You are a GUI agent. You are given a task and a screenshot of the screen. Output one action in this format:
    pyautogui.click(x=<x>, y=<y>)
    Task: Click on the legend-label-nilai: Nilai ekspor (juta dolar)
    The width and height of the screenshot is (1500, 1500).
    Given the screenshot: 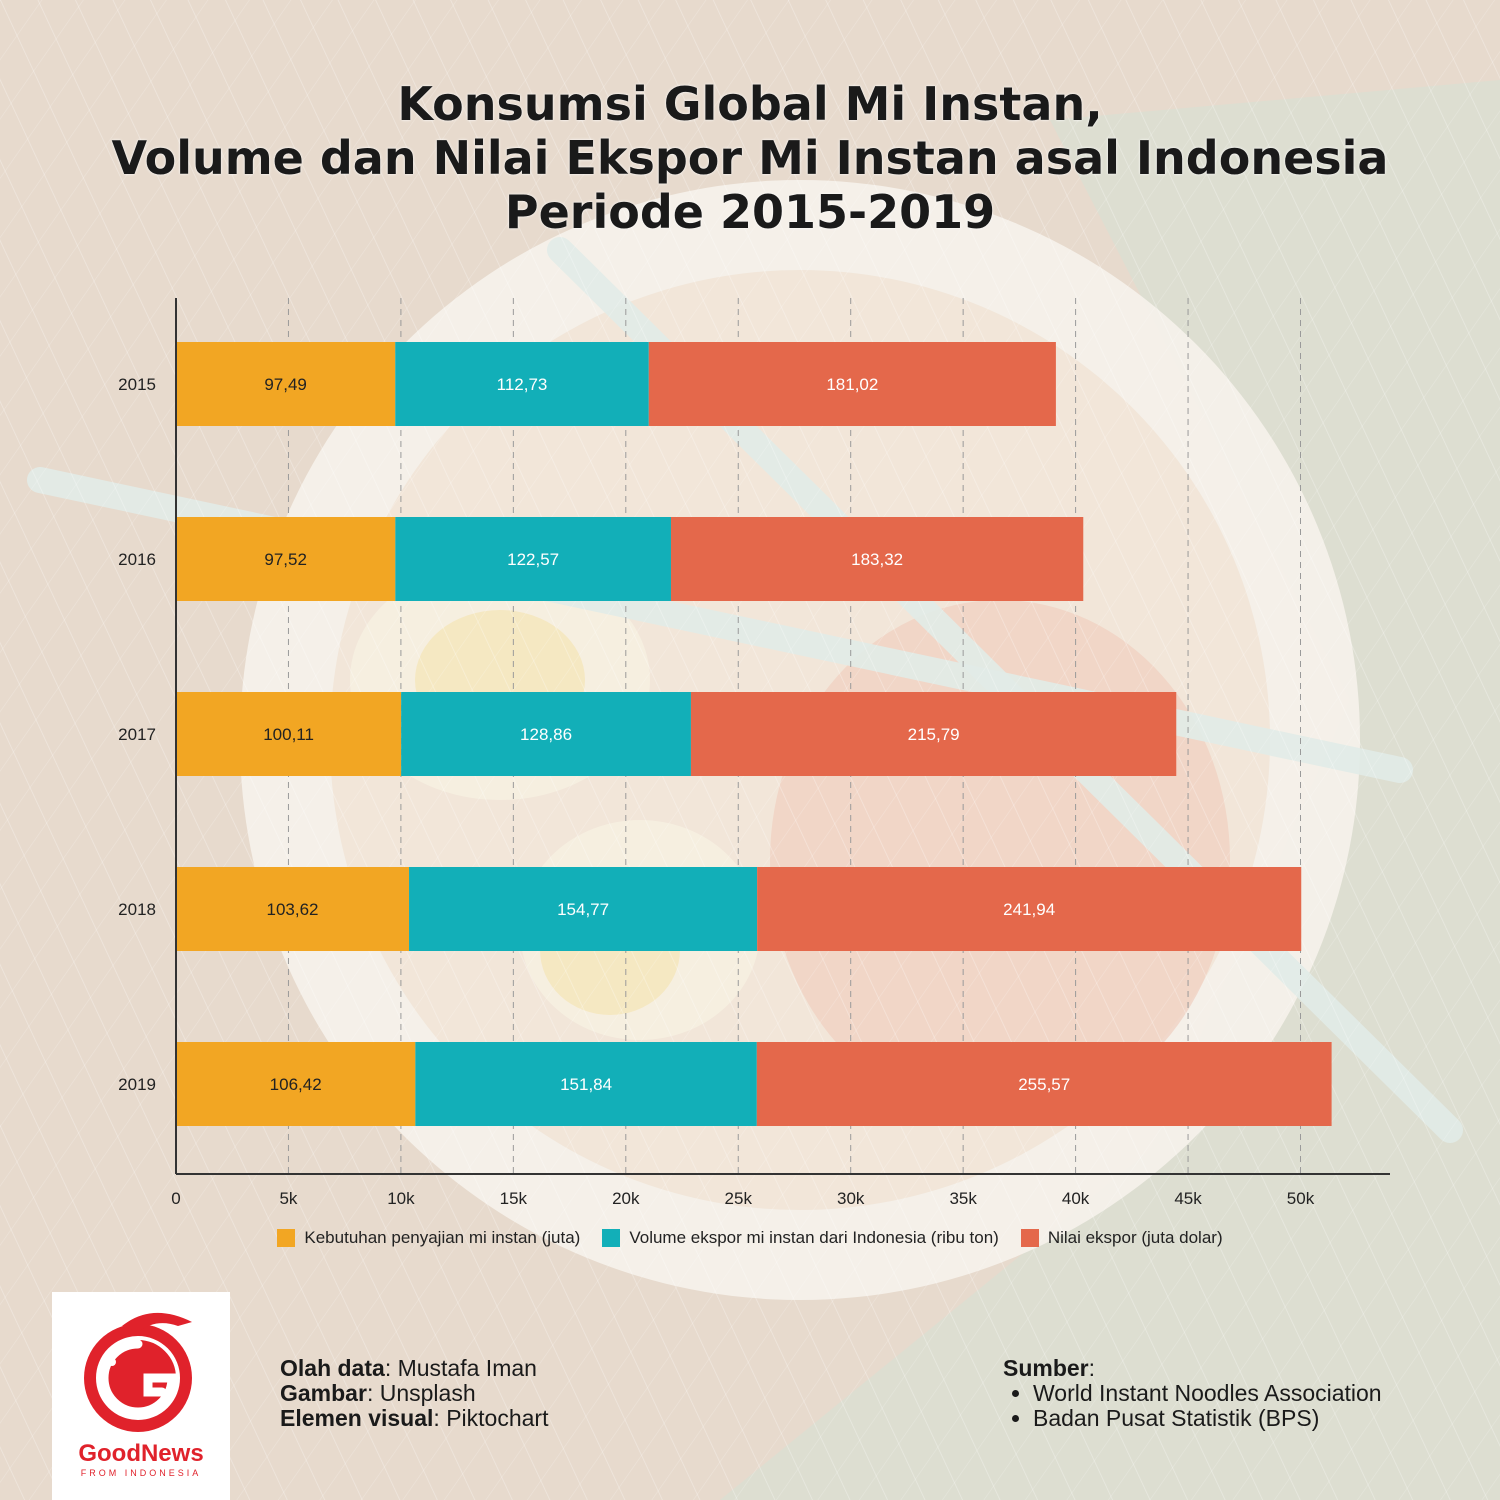 What is the action you would take?
    pyautogui.click(x=1135, y=1237)
    